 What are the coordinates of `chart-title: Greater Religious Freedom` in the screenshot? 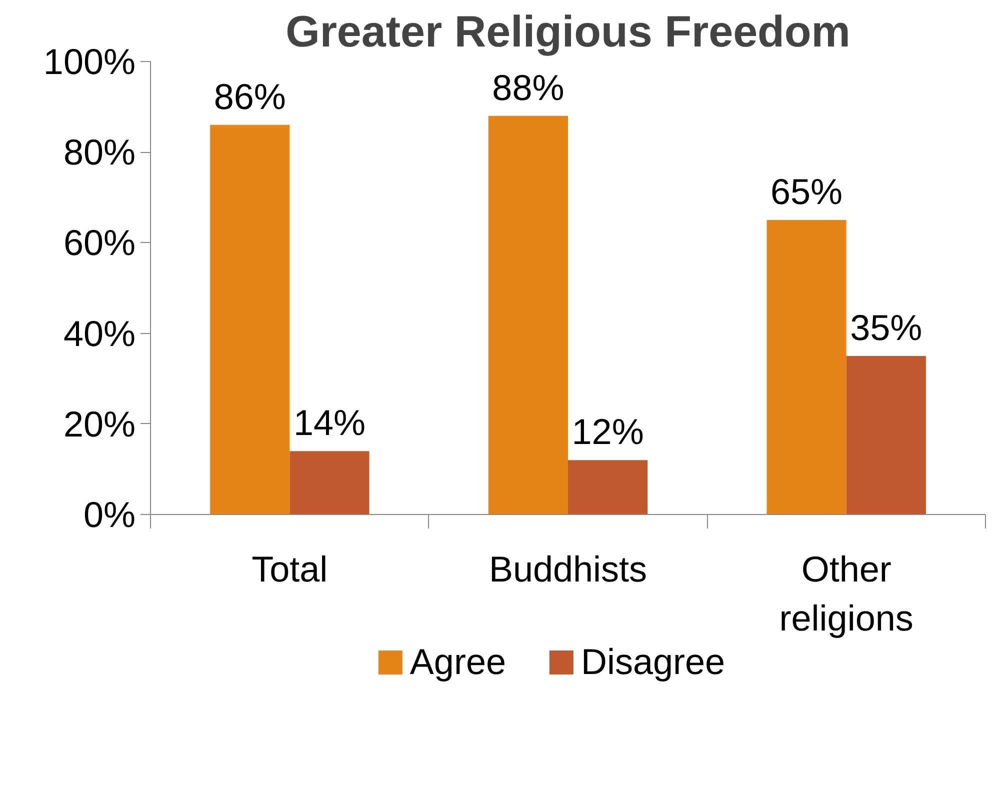 It's located at (568, 32).